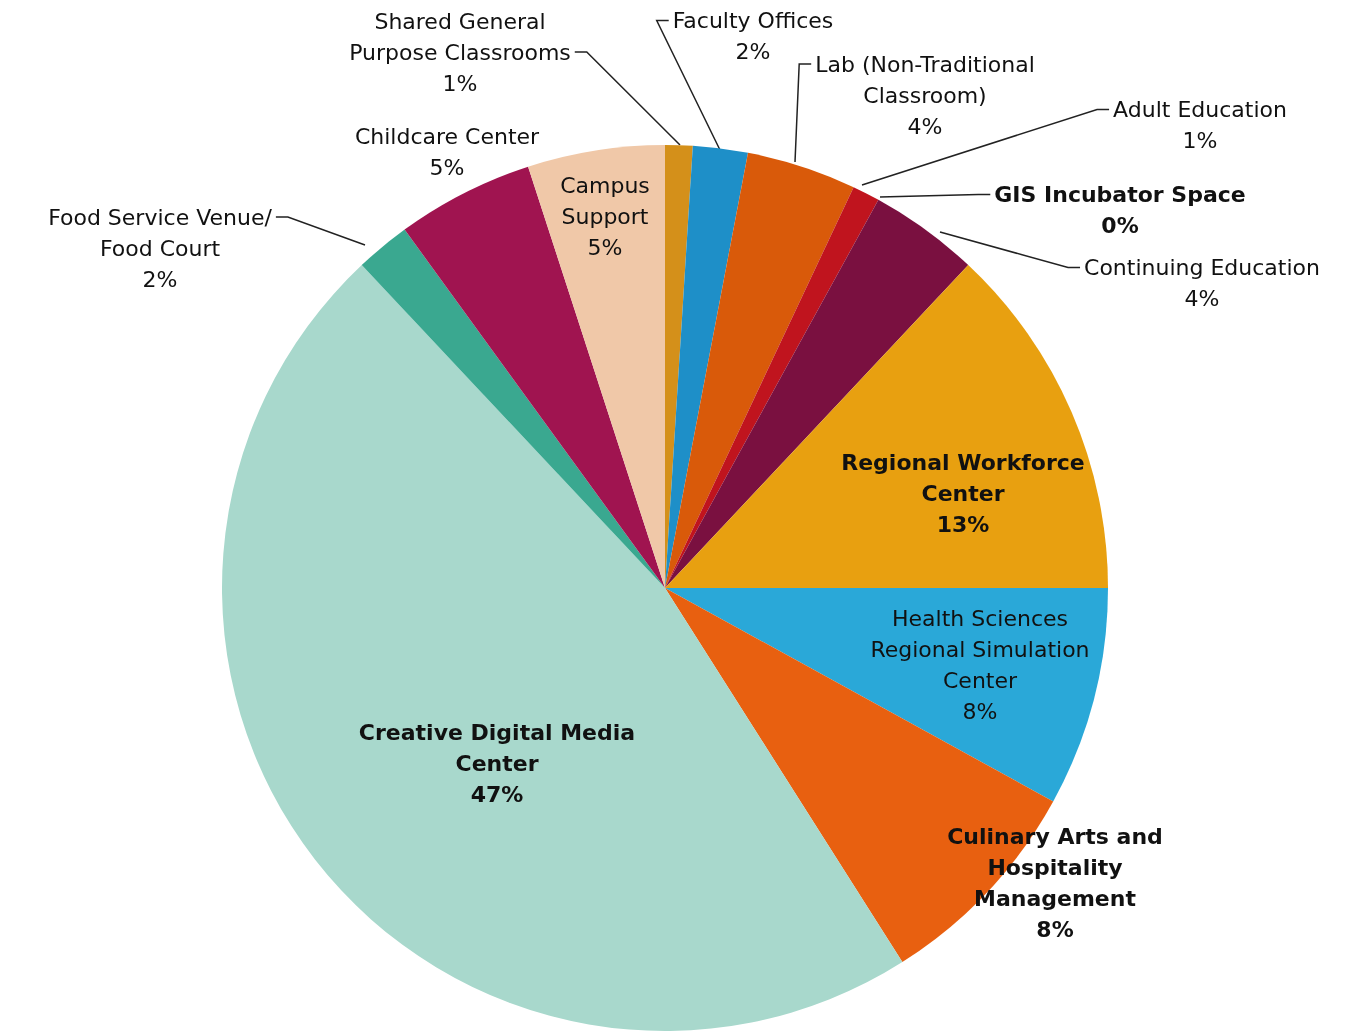 The height and width of the screenshot is (1034, 1356). What do you see at coordinates (447, 136) in the screenshot?
I see `slice-label: Childcare Center` at bounding box center [447, 136].